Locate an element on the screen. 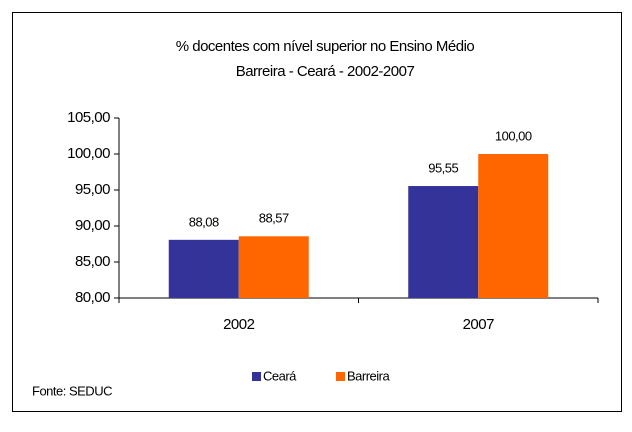 The image size is (632, 432). value-label: 88,08 is located at coordinates (204, 221).